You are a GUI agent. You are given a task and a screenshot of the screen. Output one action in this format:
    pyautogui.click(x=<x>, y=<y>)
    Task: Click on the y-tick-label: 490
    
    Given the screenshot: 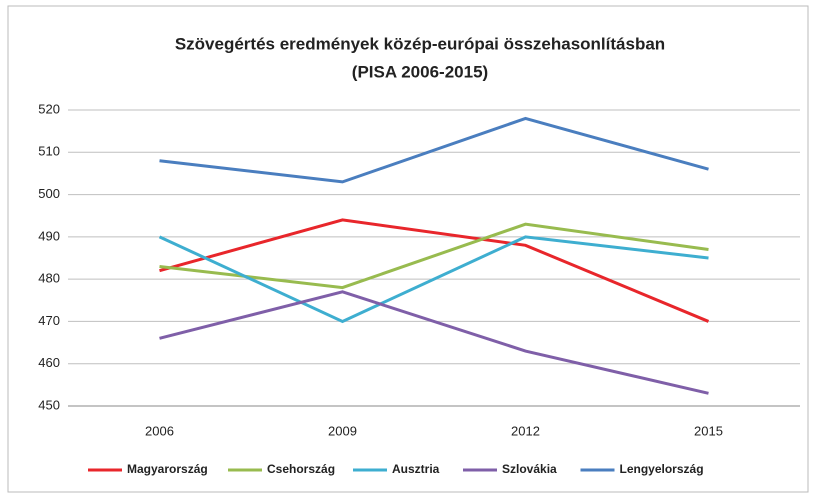 What is the action you would take?
    pyautogui.click(x=49, y=235)
    